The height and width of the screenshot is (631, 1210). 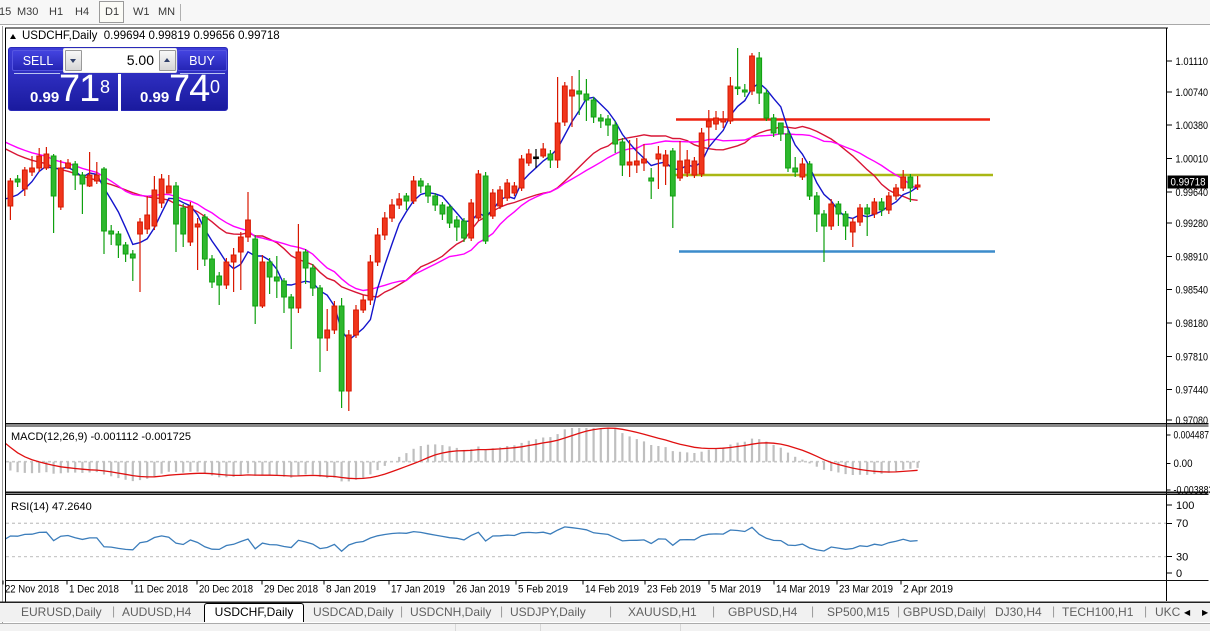 What do you see at coordinates (1192, 93) in the screenshot?
I see `svg-text: 1.00740` at bounding box center [1192, 93].